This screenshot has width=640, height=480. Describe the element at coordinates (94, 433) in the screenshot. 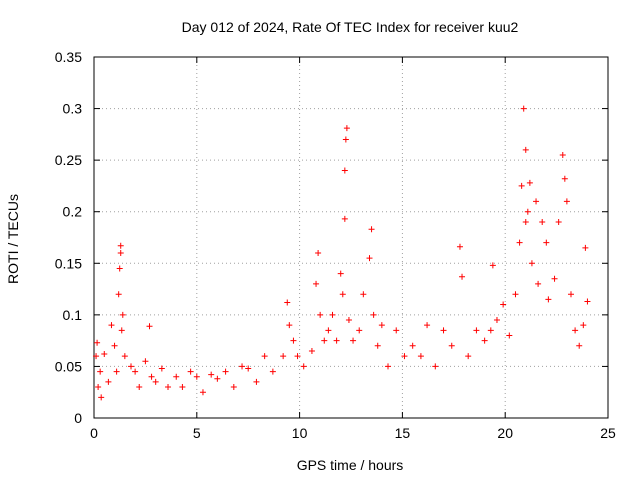

I see `x-tick-label: 0` at that location.